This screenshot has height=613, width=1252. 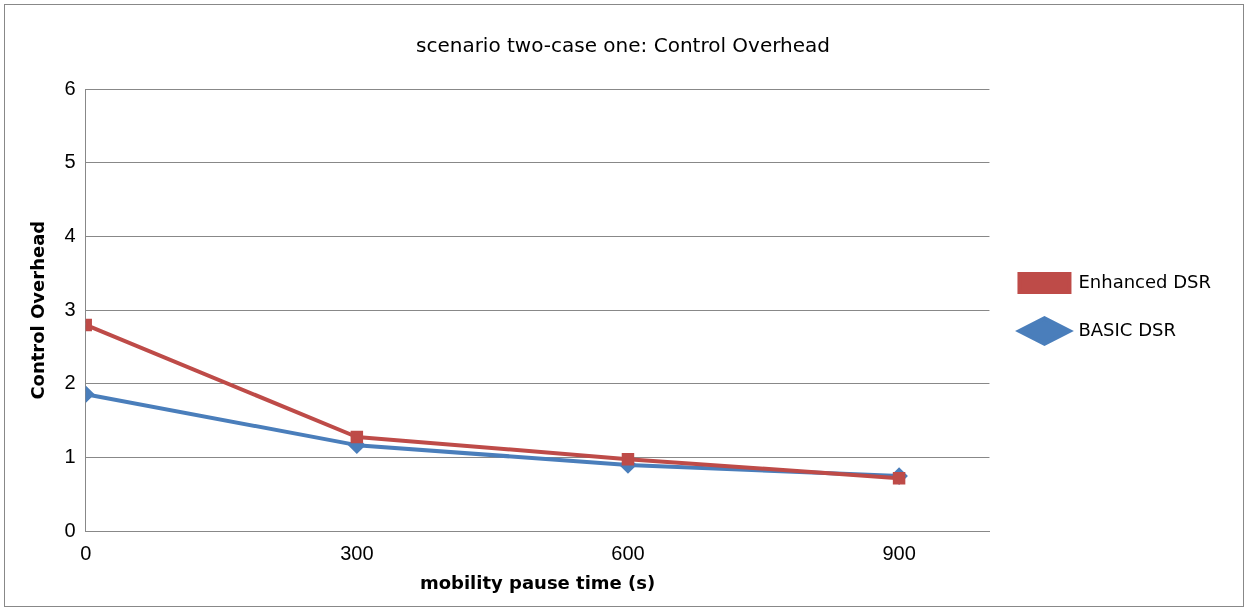 What do you see at coordinates (628, 552) in the screenshot?
I see `x-tick-label: 600` at bounding box center [628, 552].